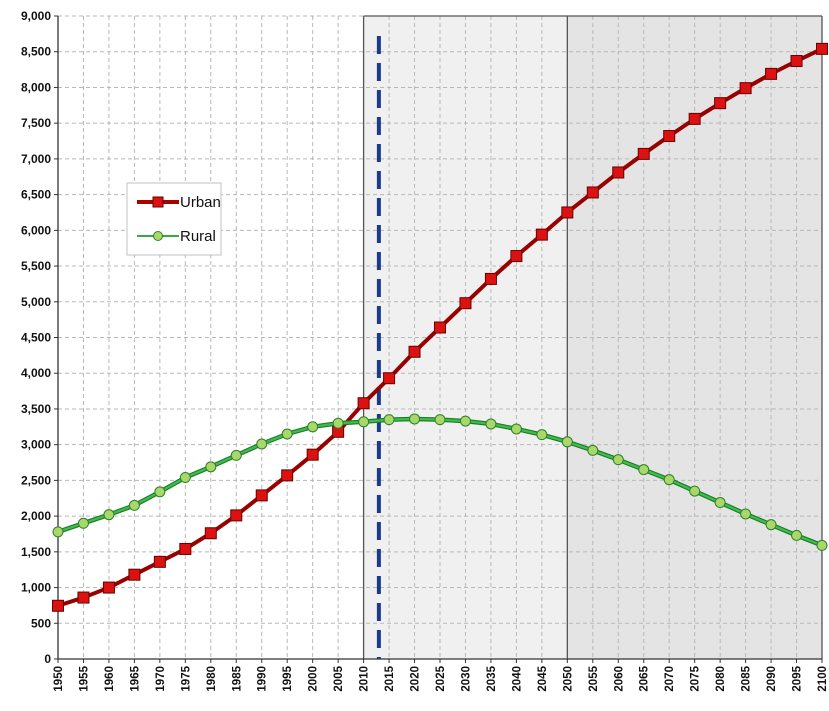 The image size is (829, 711). I want to click on x-tick-label: 2020, so click(416, 679).